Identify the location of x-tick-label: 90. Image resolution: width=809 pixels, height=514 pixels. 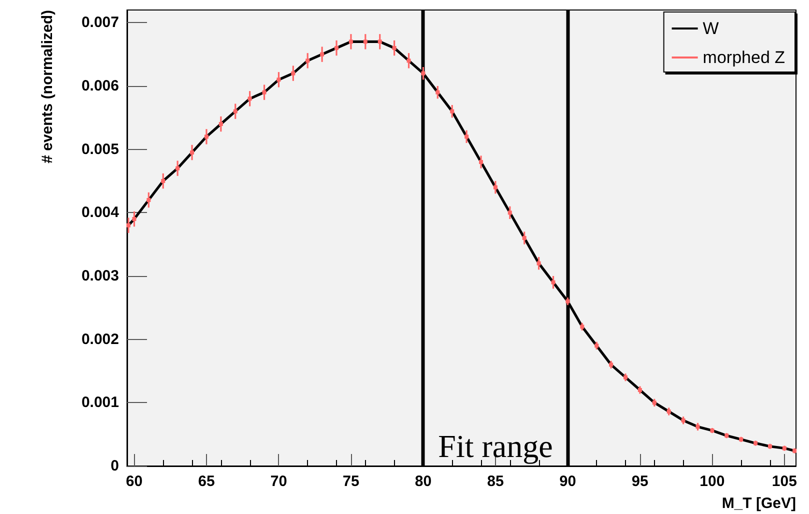
(567, 481).